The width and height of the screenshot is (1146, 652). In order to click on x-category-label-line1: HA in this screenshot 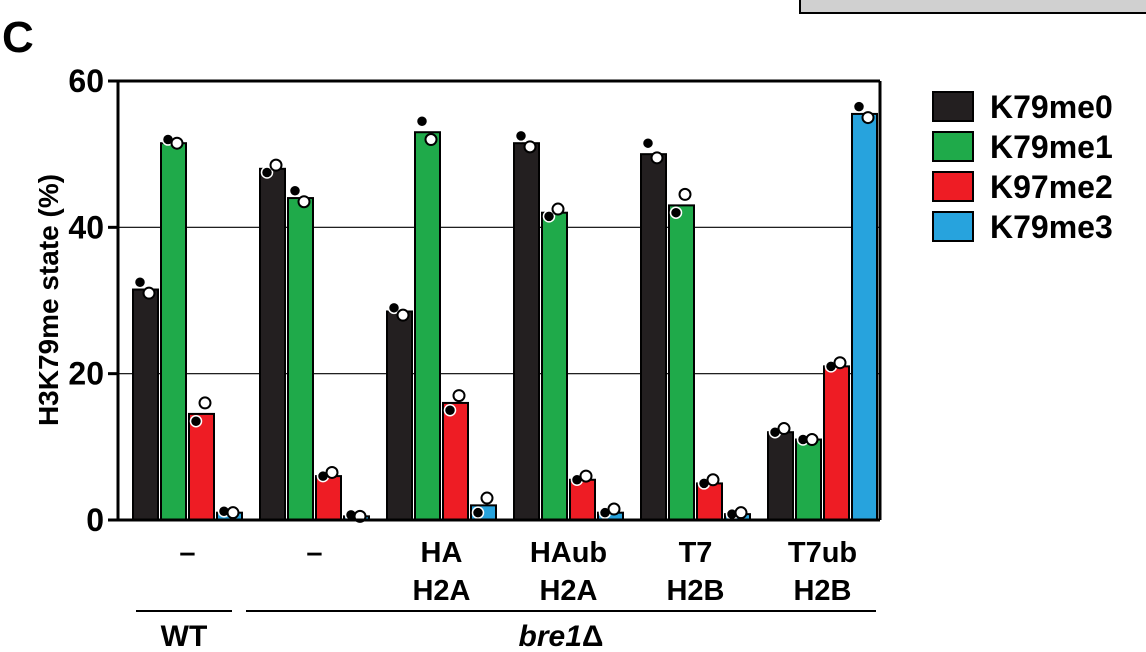, I will do `click(442, 553)`.